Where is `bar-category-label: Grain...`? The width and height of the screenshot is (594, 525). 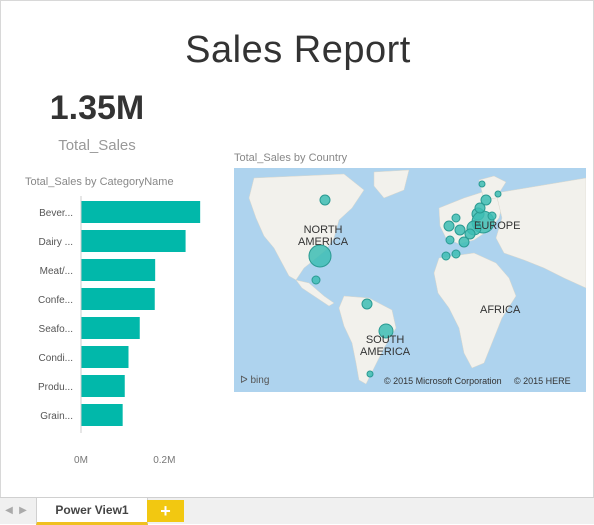
bar-category-label: Grain... is located at coordinates (56, 416).